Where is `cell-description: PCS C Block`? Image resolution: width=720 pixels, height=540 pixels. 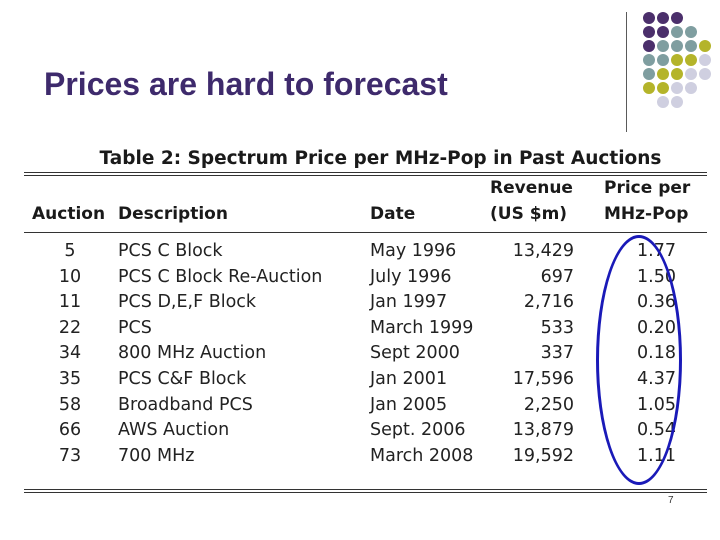 cell-description: PCS C Block is located at coordinates (170, 251).